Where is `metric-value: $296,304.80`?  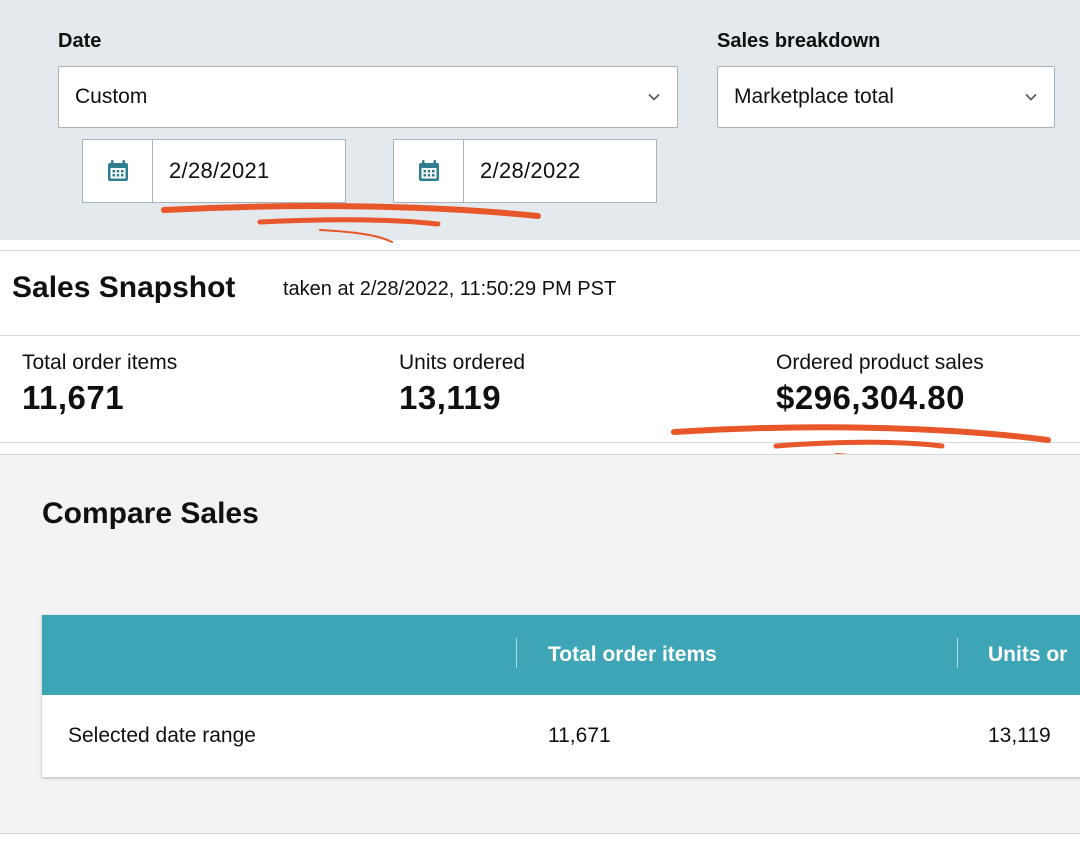 metric-value: $296,304.80 is located at coordinates (871, 397).